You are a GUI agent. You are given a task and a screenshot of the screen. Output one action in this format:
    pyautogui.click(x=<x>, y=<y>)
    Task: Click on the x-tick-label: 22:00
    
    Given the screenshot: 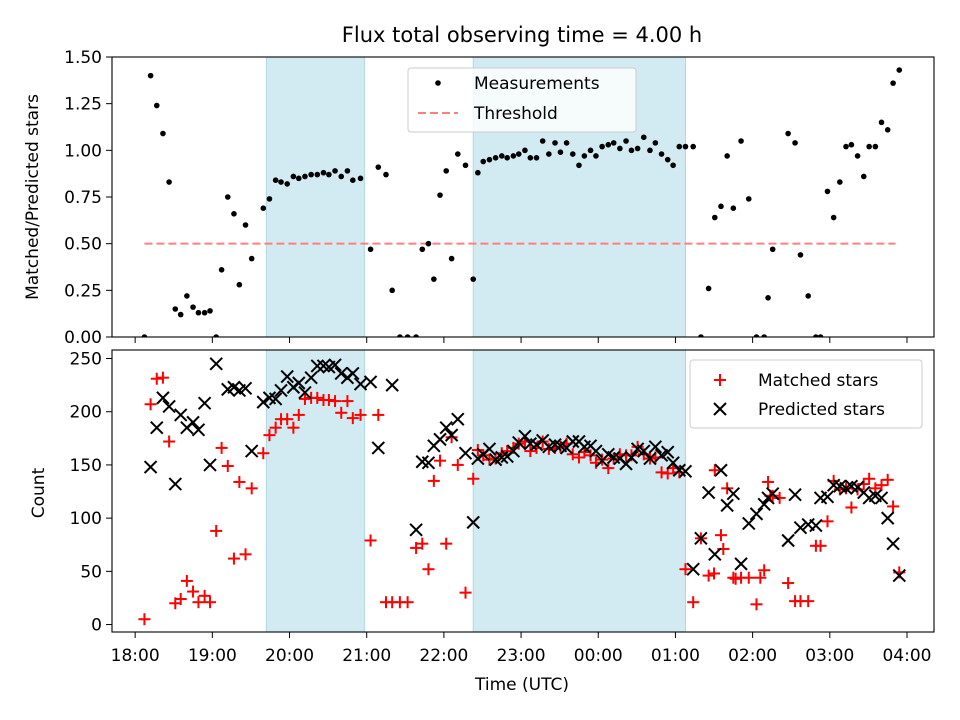 What is the action you would take?
    pyautogui.click(x=443, y=656)
    